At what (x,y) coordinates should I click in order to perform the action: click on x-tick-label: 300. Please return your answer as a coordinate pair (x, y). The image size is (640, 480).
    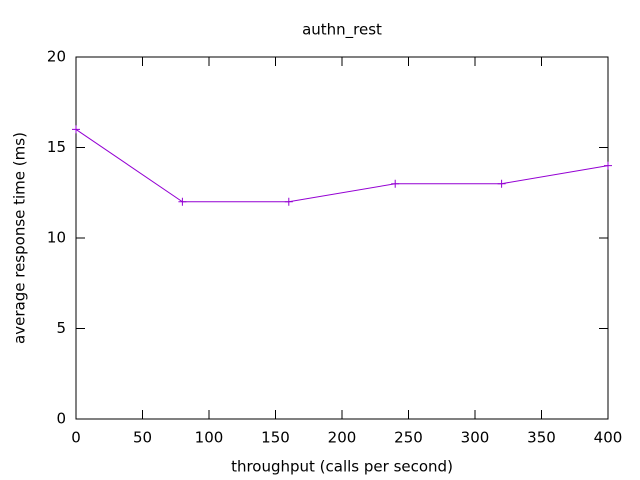
    Looking at the image, I should click on (475, 438).